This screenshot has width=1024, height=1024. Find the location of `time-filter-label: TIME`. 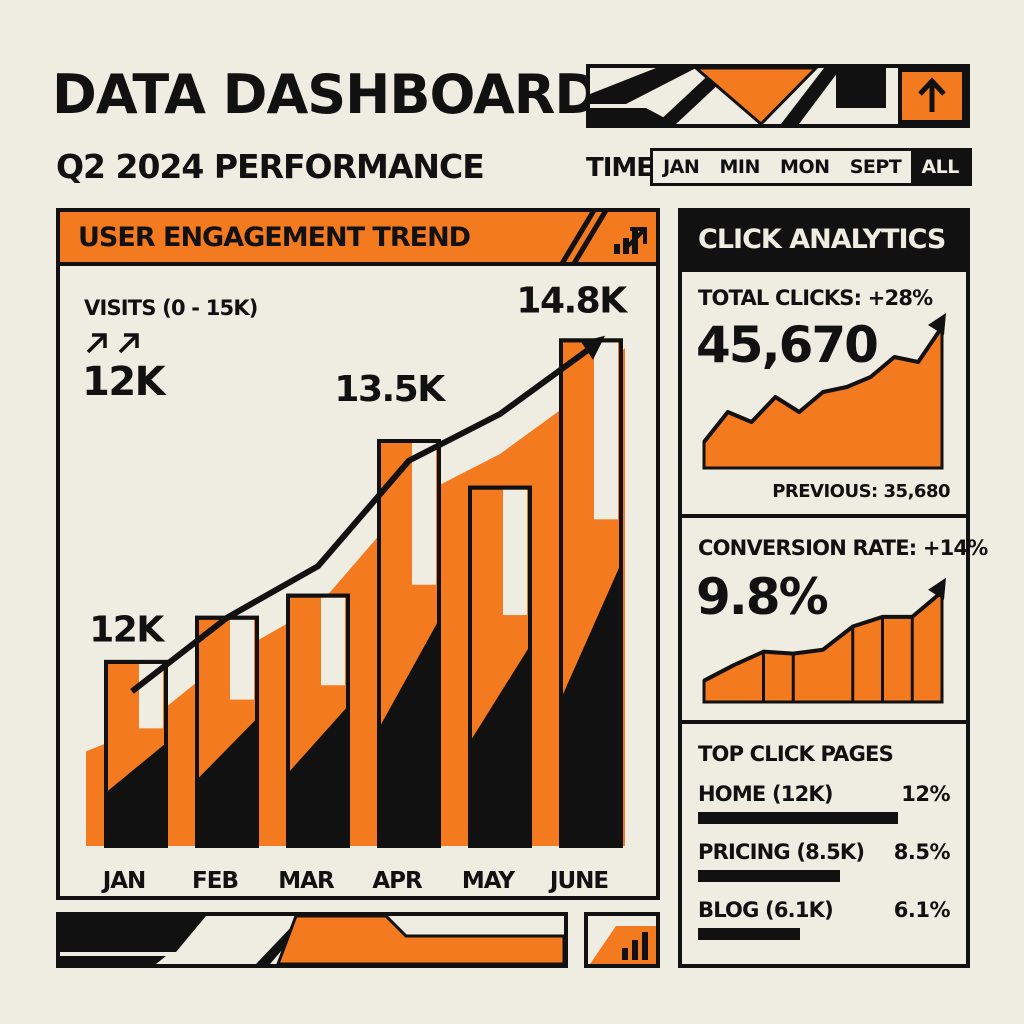

time-filter-label: TIME is located at coordinates (620, 168).